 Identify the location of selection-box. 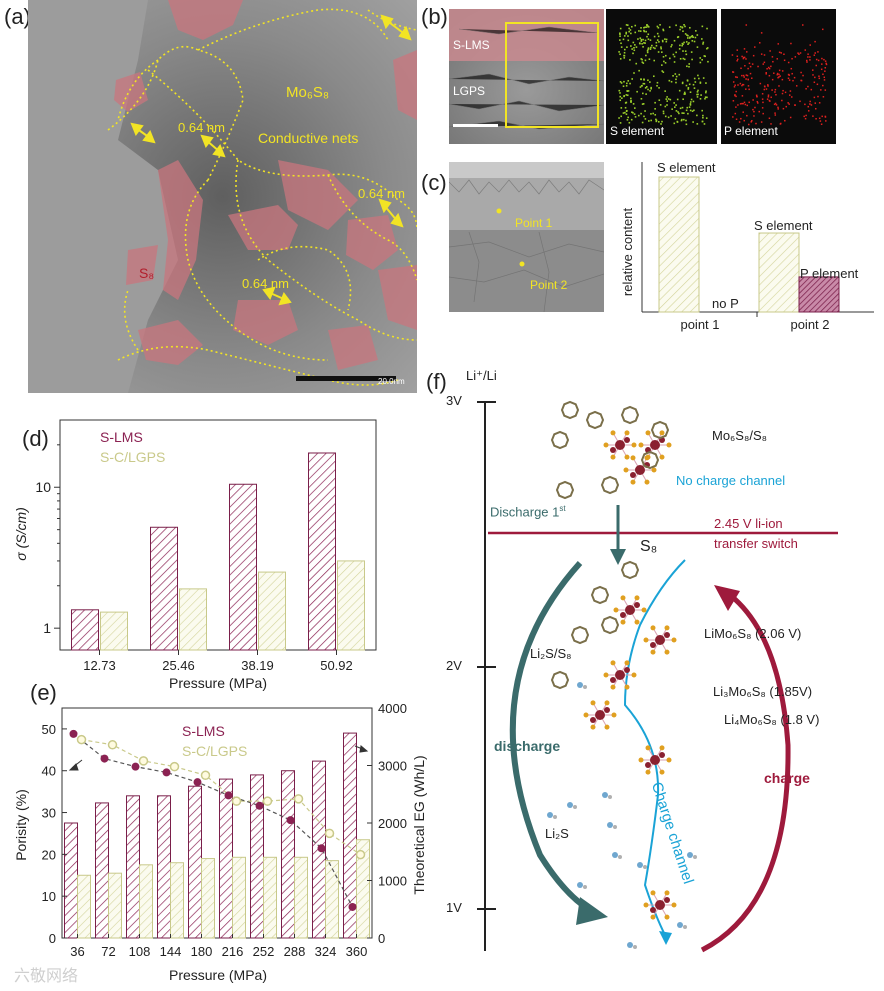
(552, 75).